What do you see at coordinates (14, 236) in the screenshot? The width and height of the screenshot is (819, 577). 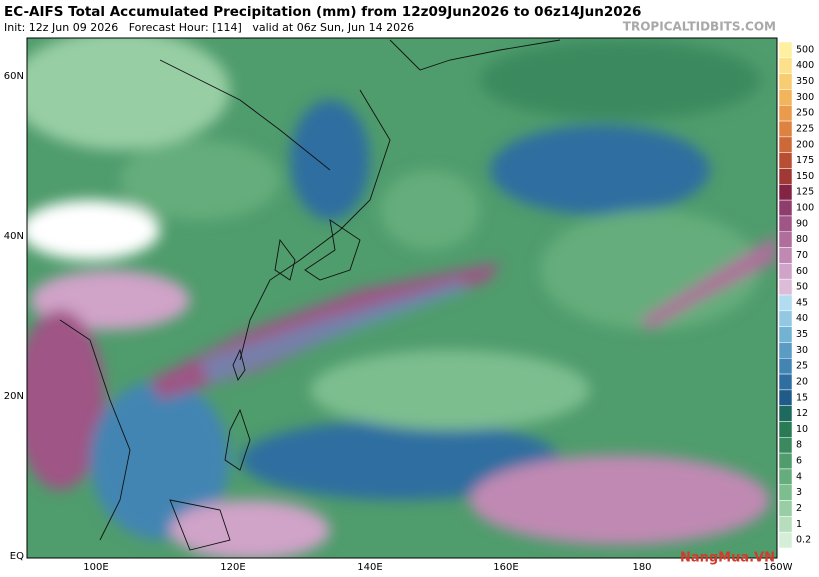 I see `lat-label: 40N` at bounding box center [14, 236].